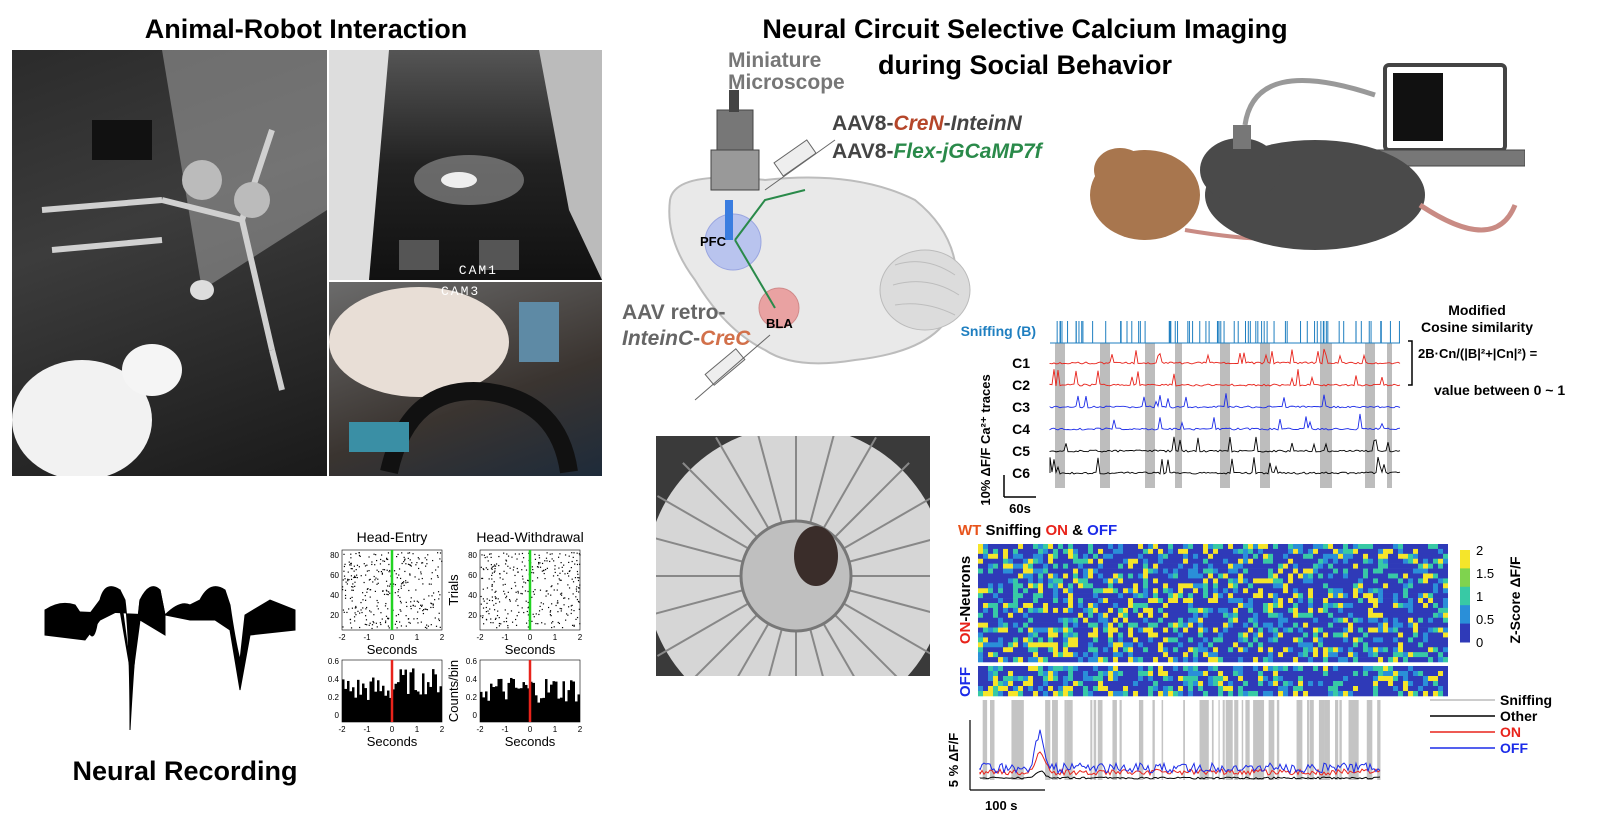 This screenshot has height=830, width=1600. I want to click on colorbar-label: Z-Score ΔF/F, so click(1515, 600).